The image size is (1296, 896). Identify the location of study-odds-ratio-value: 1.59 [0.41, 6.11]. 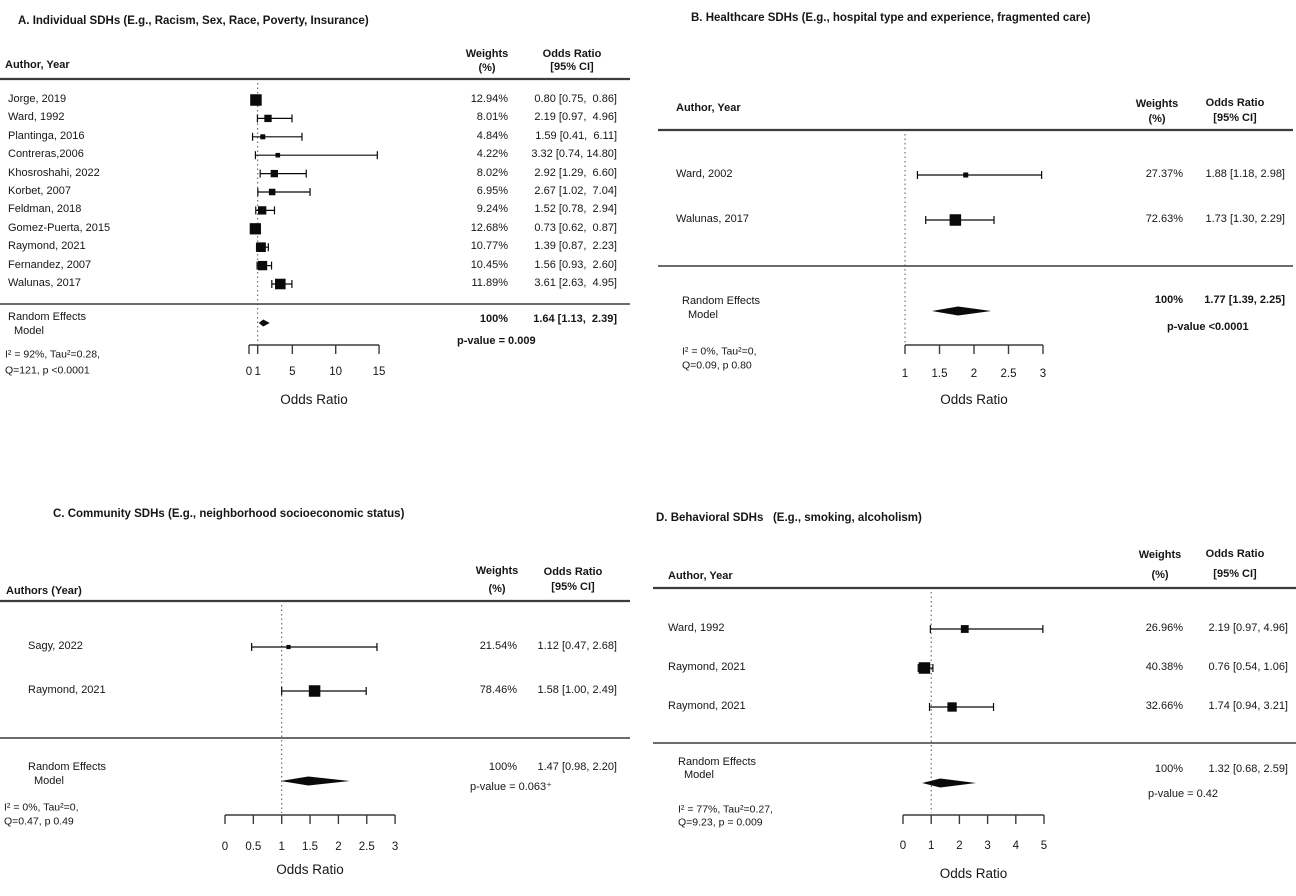
(576, 135).